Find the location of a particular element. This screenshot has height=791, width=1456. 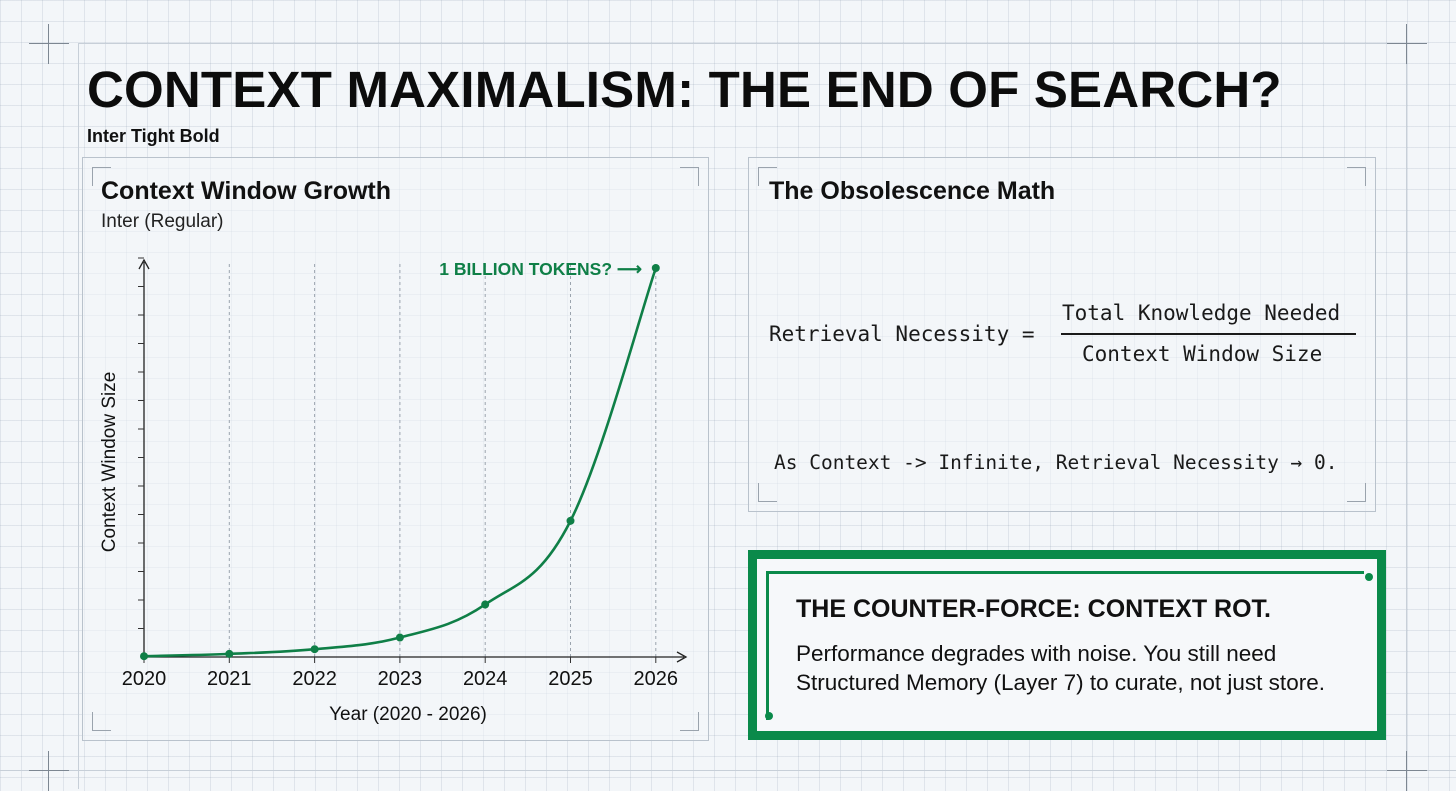

fraction-bar is located at coordinates (1208, 334).